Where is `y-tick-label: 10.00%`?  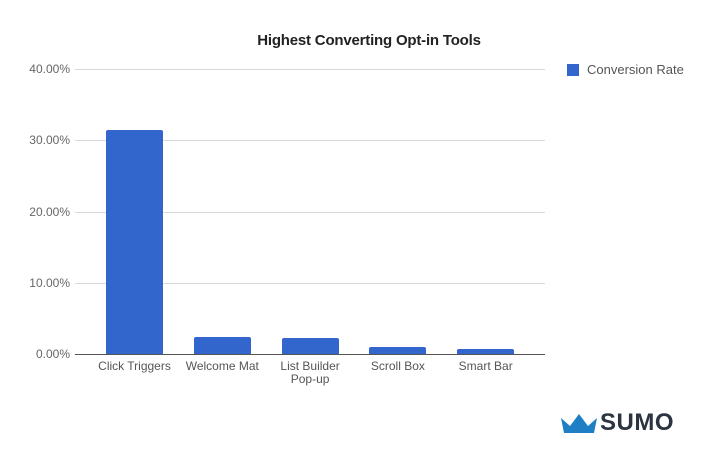
y-tick-label: 10.00% is located at coordinates (49, 282).